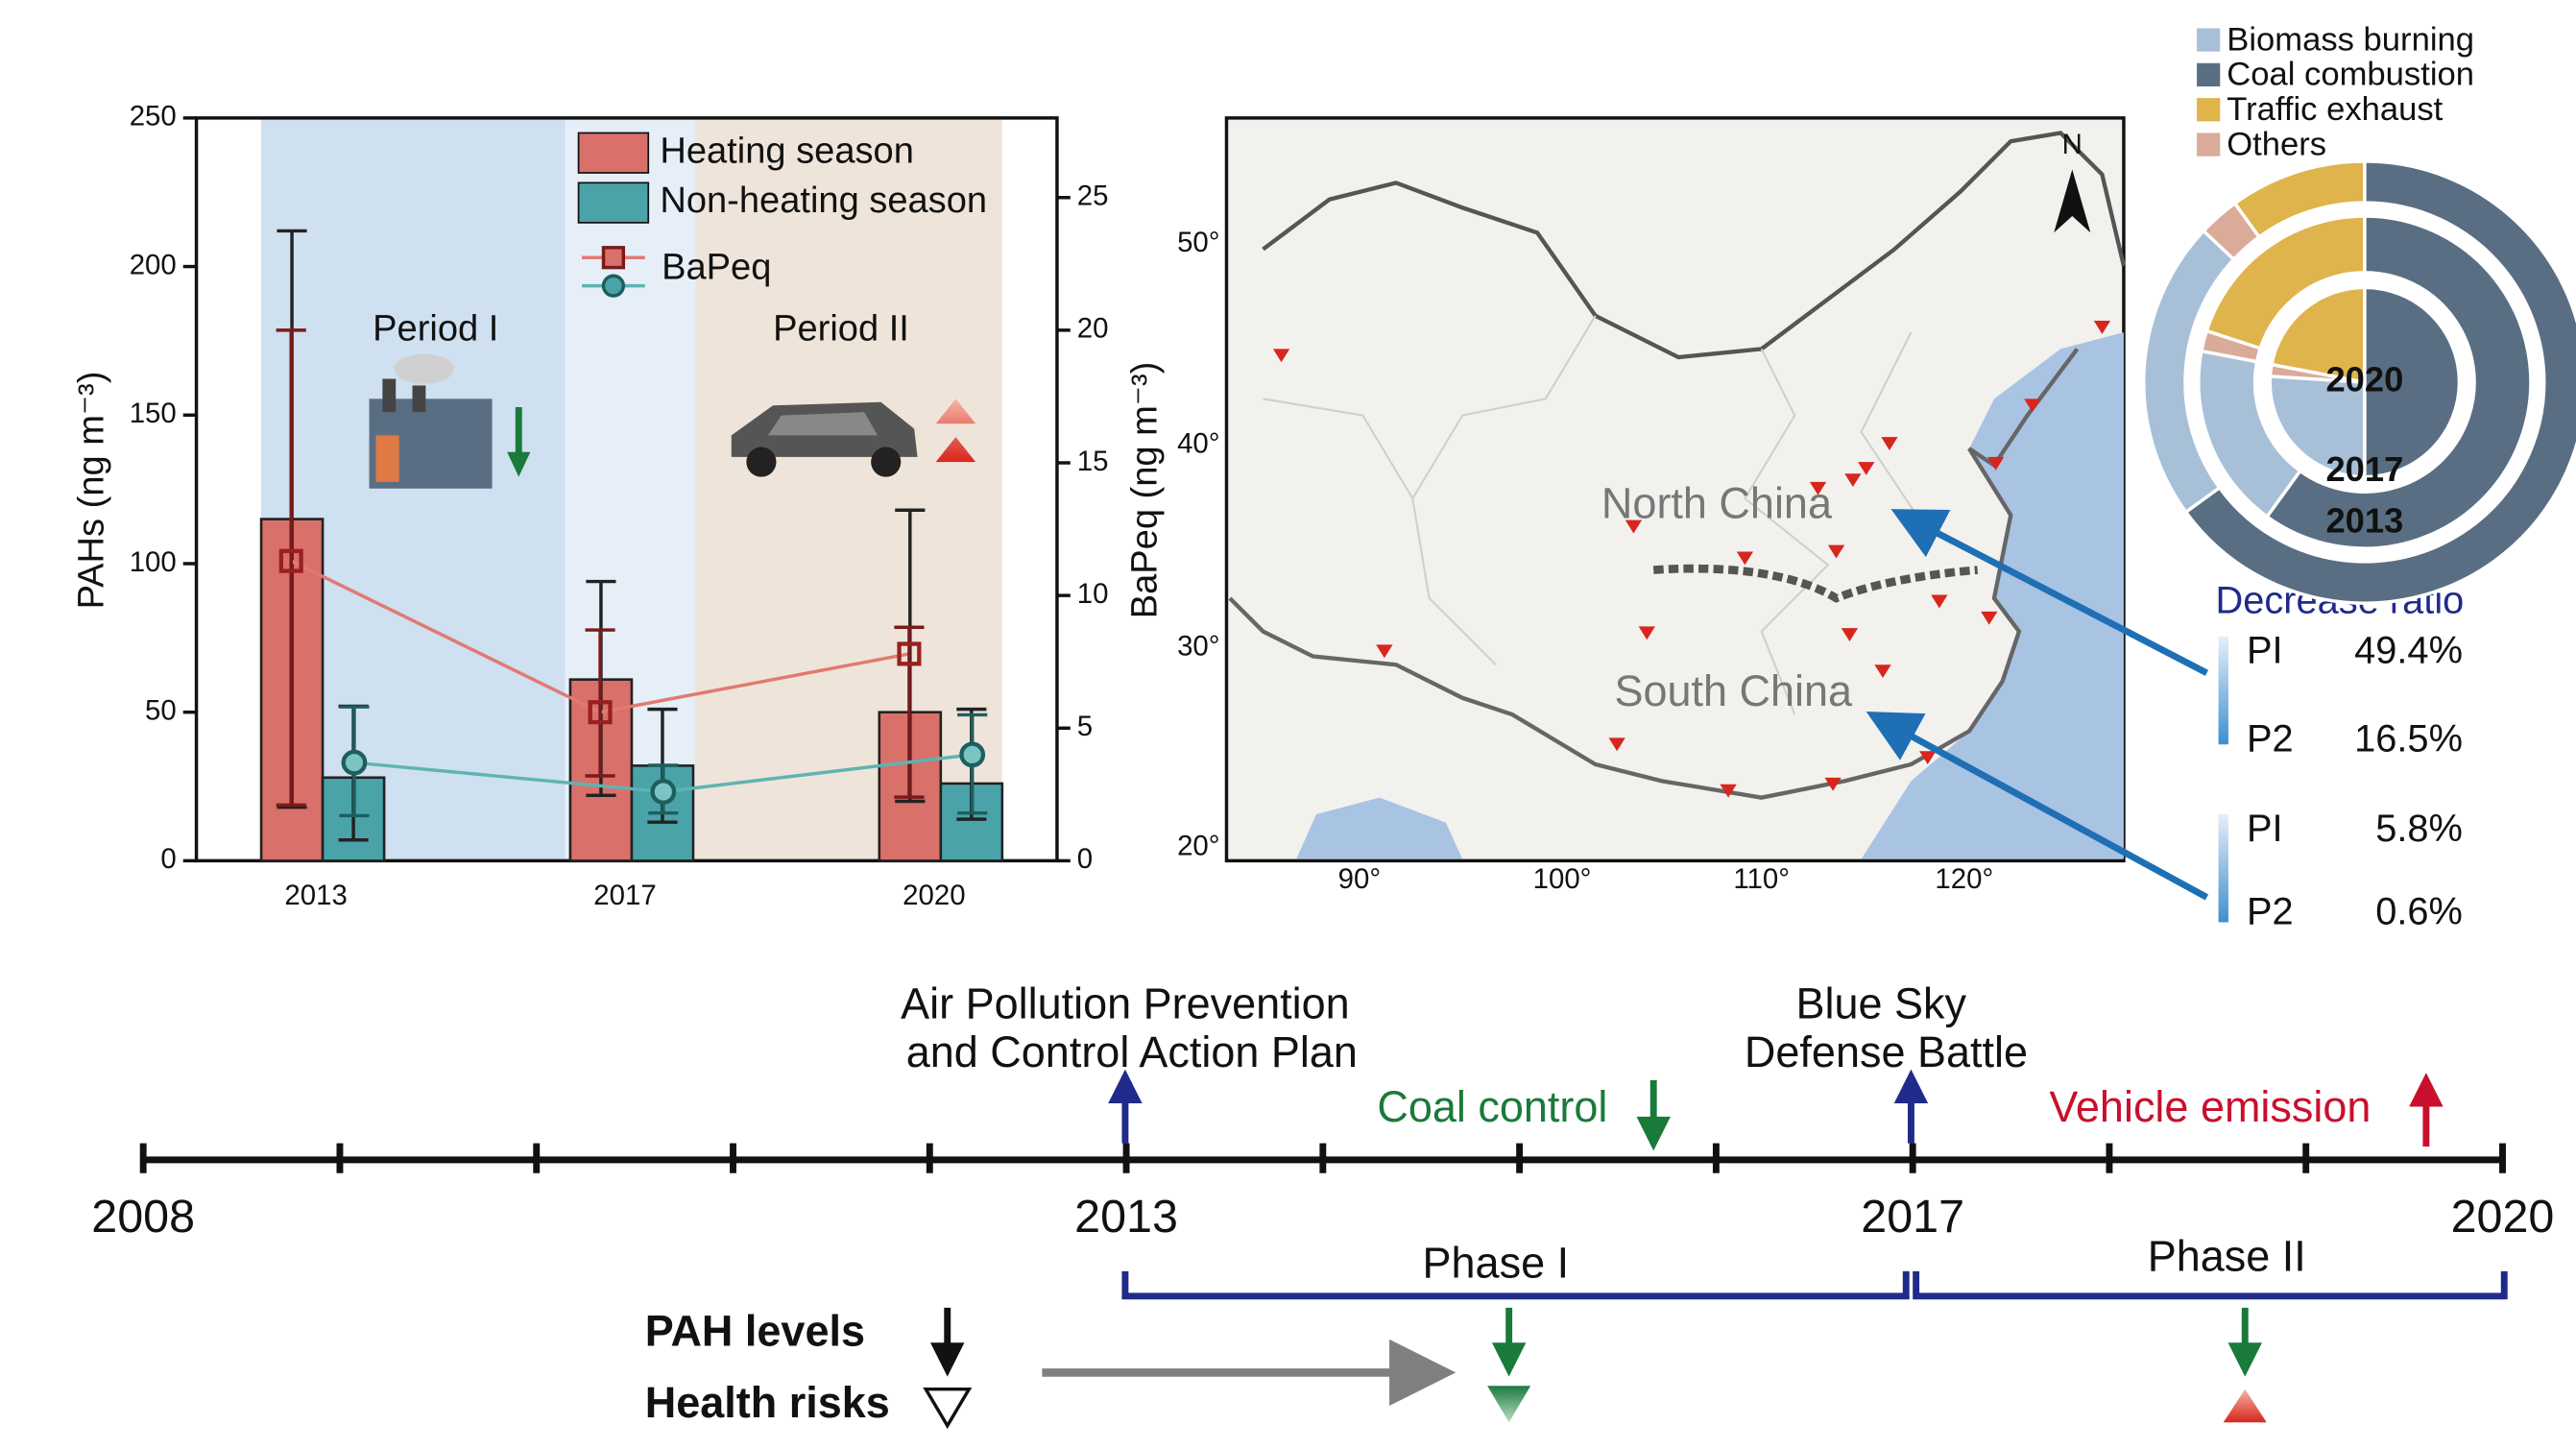  I want to click on ring-label: 2020, so click(2364, 379).